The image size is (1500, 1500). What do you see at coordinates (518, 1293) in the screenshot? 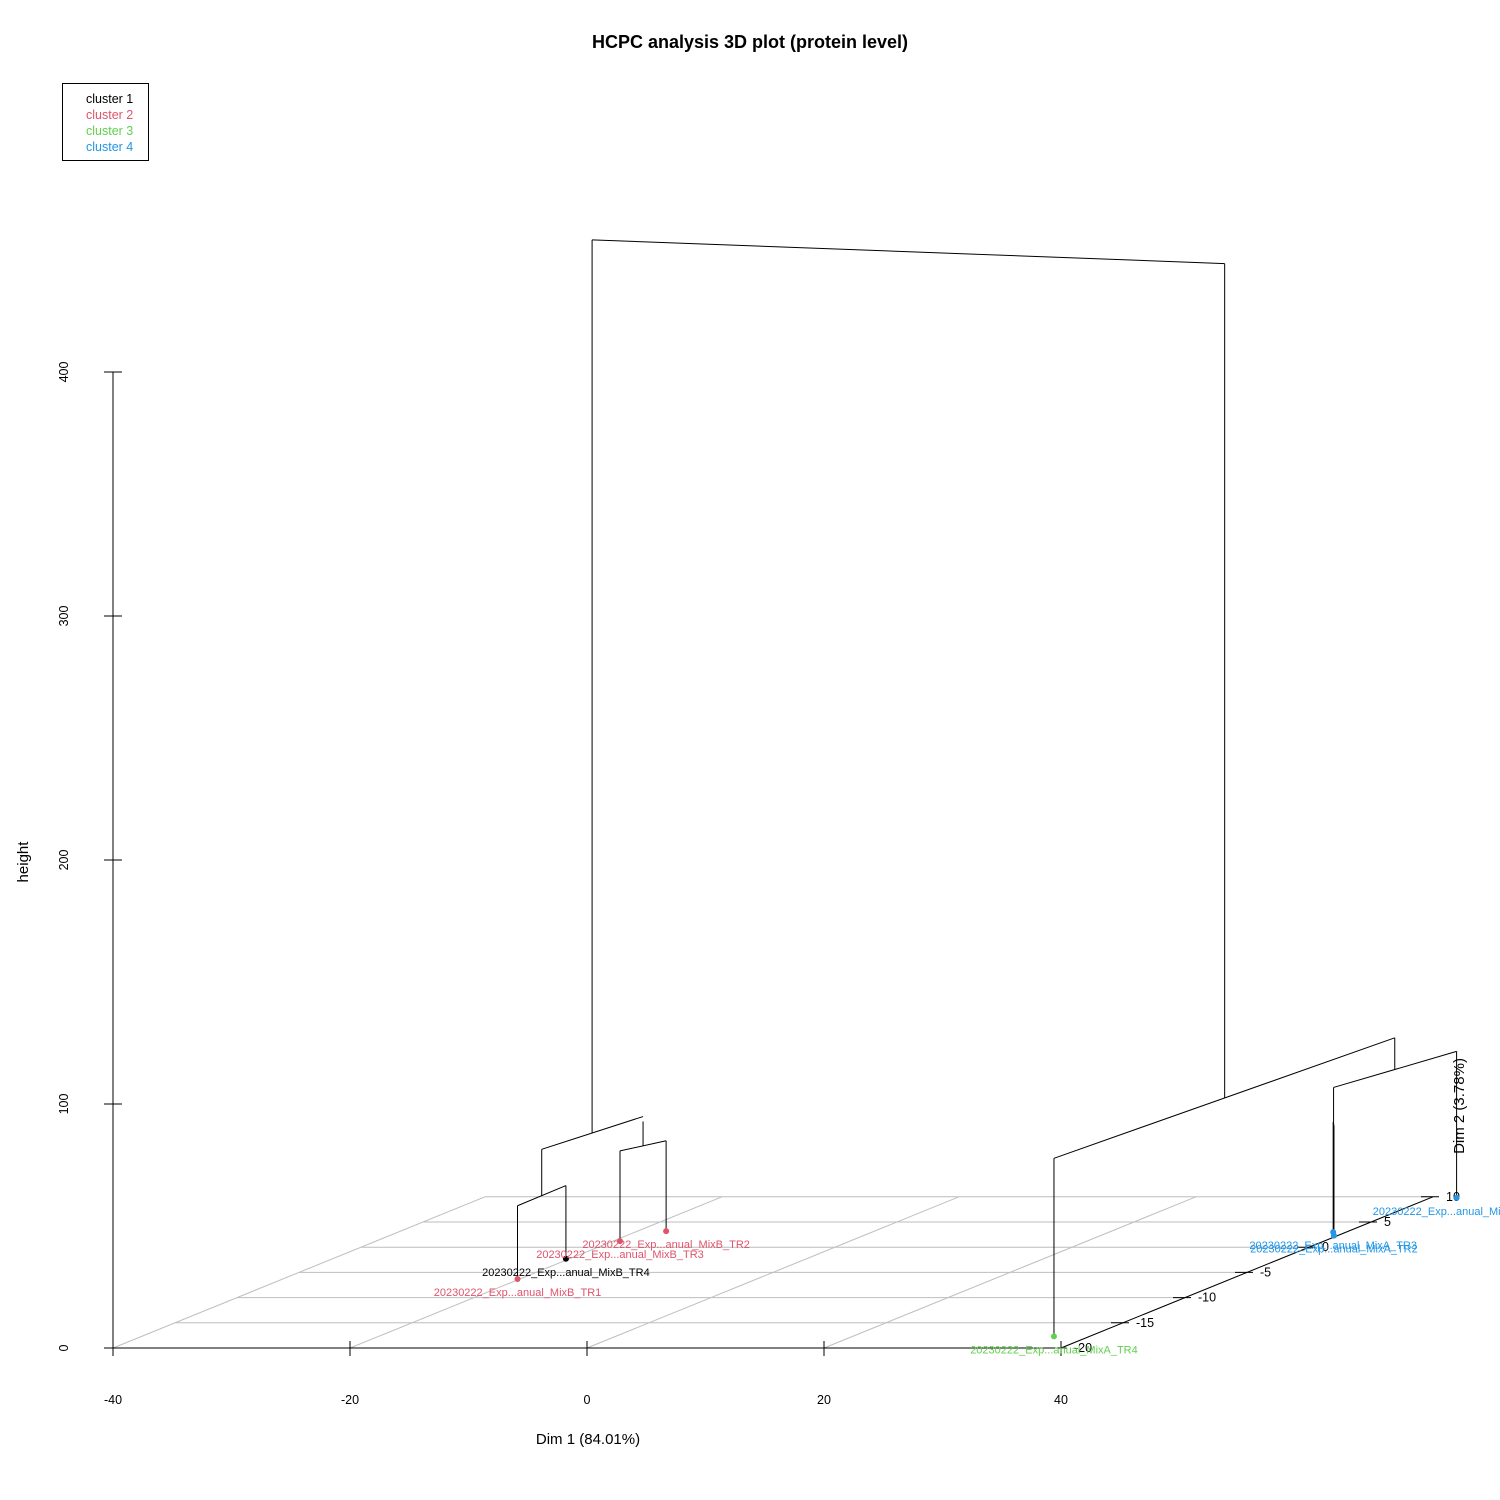
I see `point-label-1: 20230222_Exp...anual_MixB_TR1` at bounding box center [518, 1293].